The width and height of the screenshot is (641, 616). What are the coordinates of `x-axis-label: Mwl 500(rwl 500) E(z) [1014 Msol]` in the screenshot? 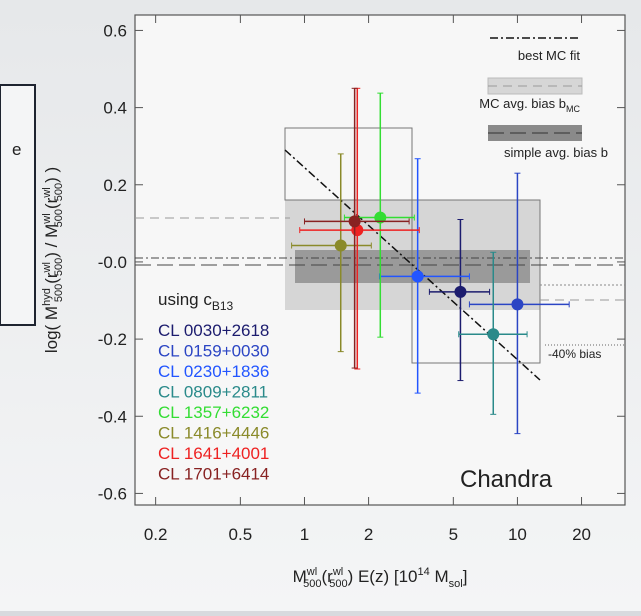 It's located at (380, 578).